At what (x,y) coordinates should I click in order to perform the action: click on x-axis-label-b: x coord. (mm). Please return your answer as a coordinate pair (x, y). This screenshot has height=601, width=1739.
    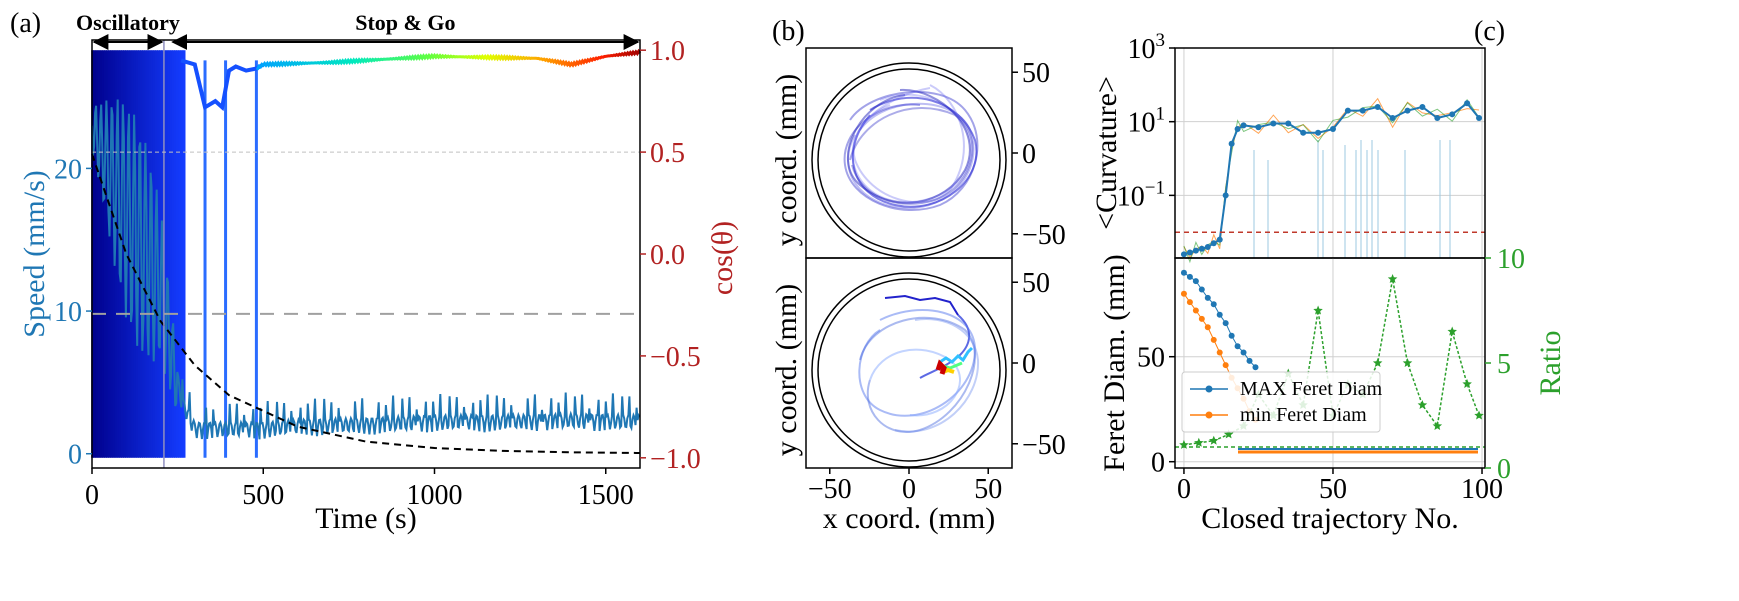
    Looking at the image, I should click on (909, 518).